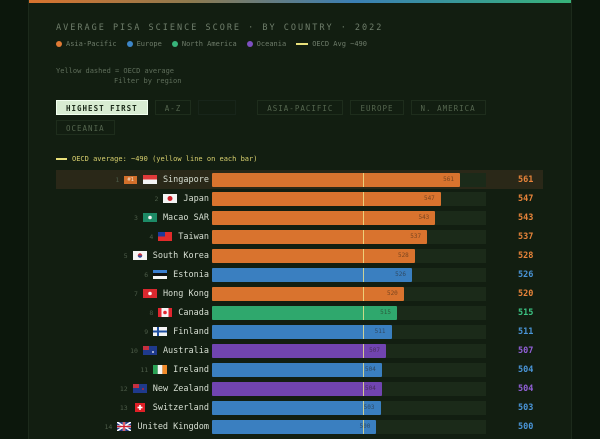  I want to click on score-bar: 526, so click(312, 274).